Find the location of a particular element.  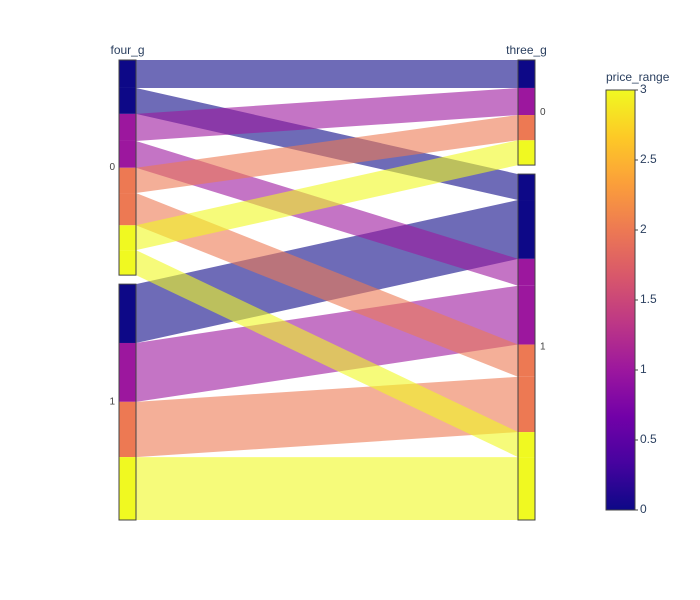

dimension-label: four_g is located at coordinates (127, 50).